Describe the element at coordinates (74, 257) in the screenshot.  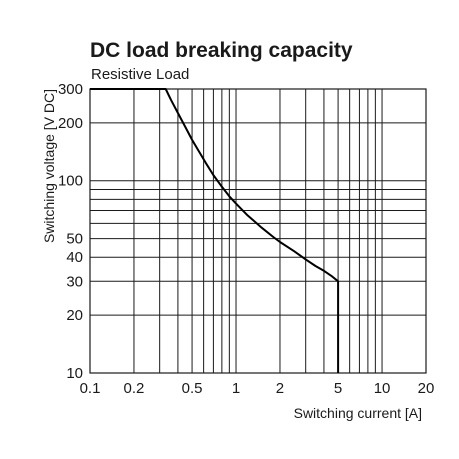
I see `y-tick-label: 40` at that location.